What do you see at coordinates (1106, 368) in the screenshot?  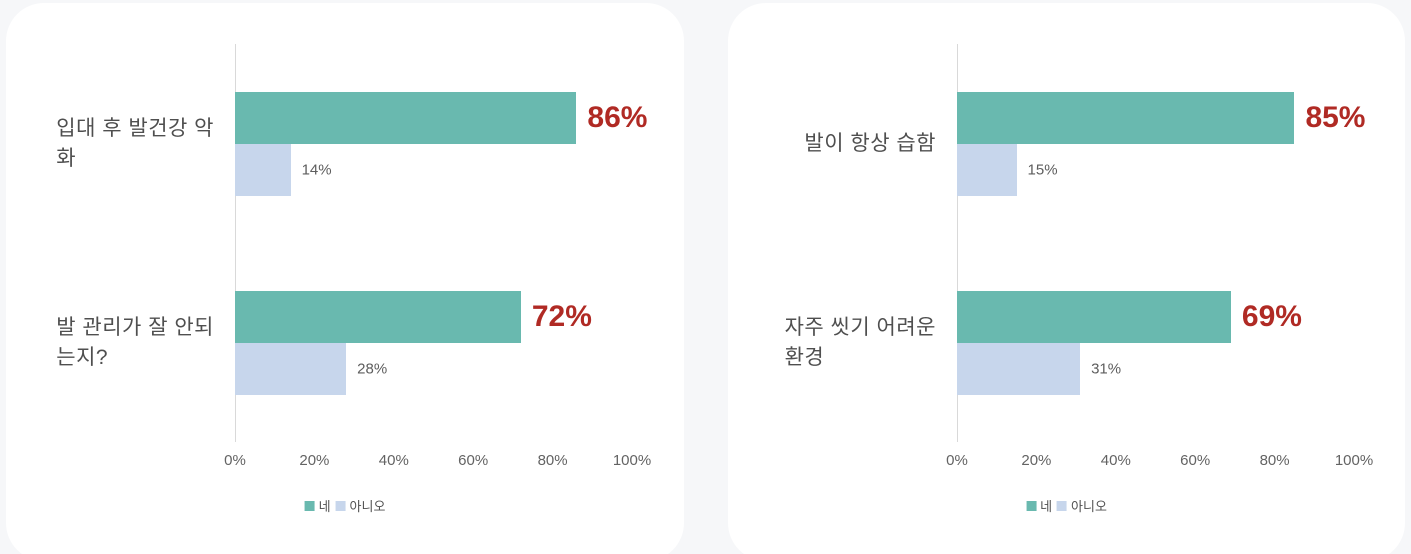 I see `value-label-no: 31%` at bounding box center [1106, 368].